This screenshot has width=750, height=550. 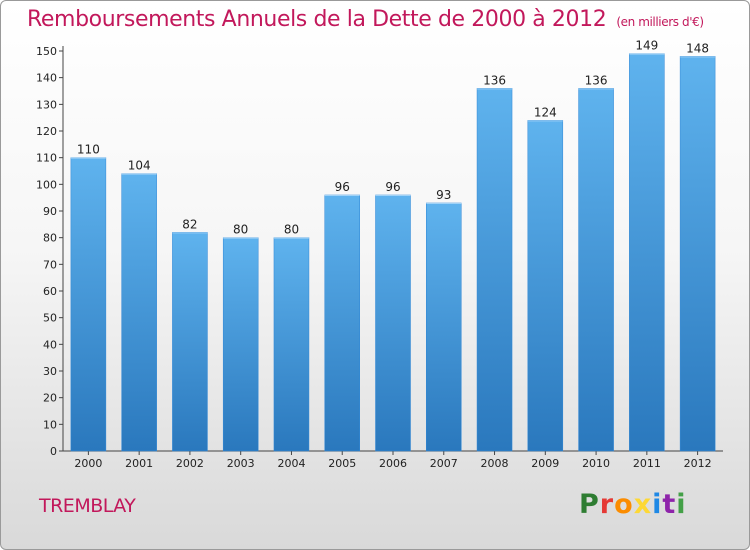 What do you see at coordinates (46, 184) in the screenshot?
I see `y-tick-label: 100` at bounding box center [46, 184].